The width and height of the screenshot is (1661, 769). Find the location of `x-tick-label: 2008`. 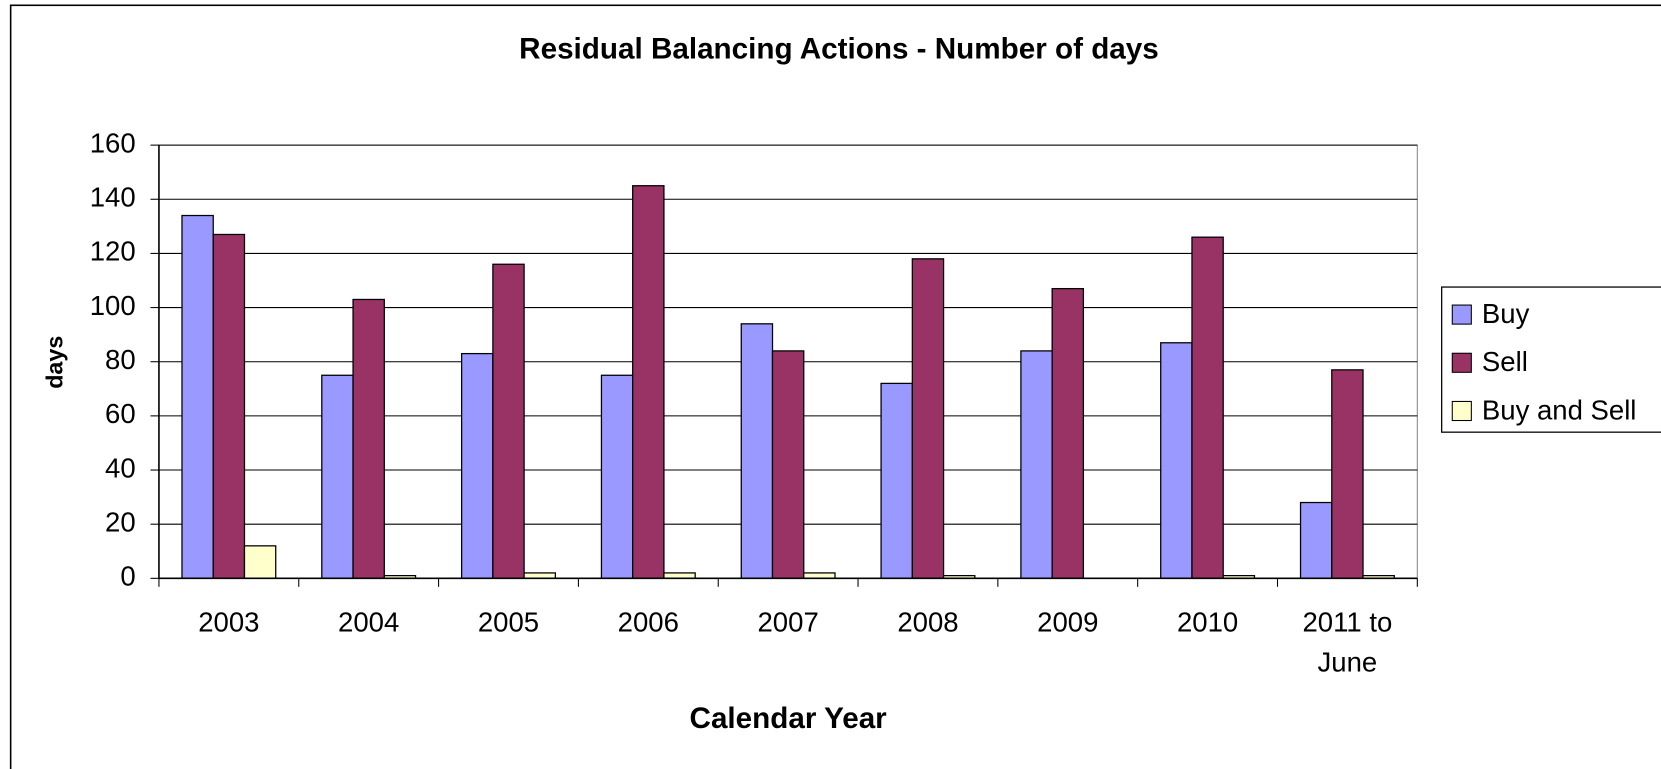

x-tick-label: 2008 is located at coordinates (928, 621).